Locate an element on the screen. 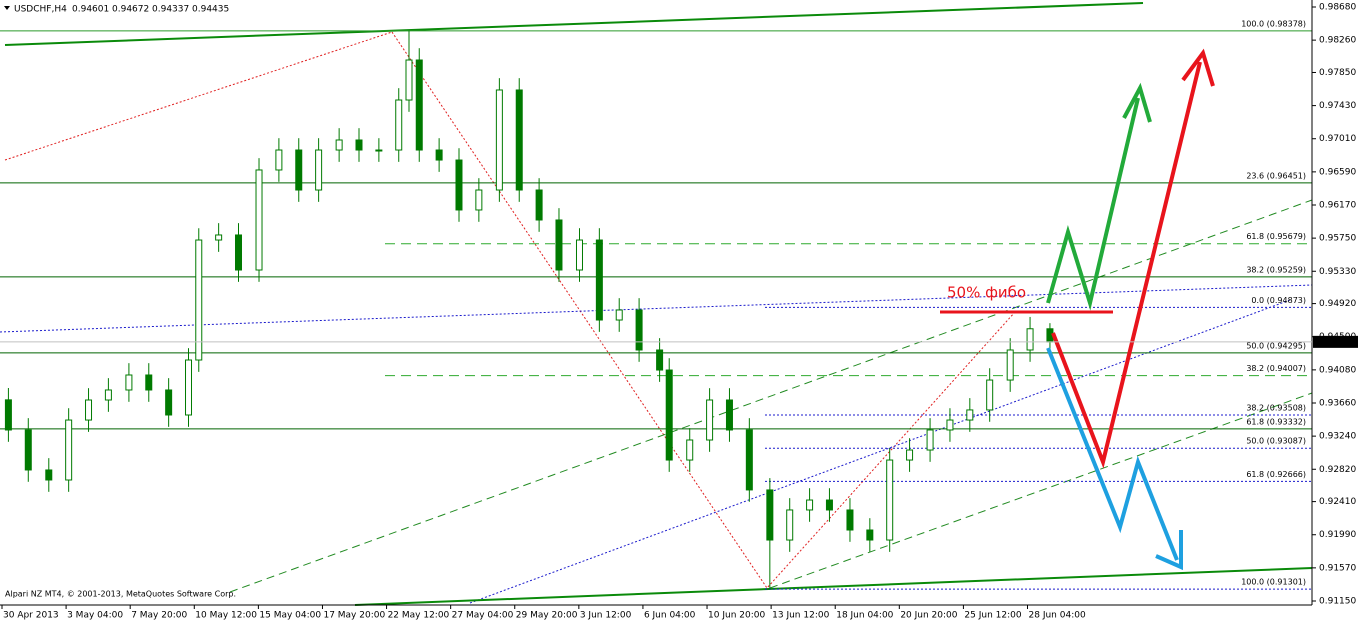 Image resolution: width=1358 pixels, height=623 pixels. x-tick-label: 30 Apr 2013 is located at coordinates (31, 616).